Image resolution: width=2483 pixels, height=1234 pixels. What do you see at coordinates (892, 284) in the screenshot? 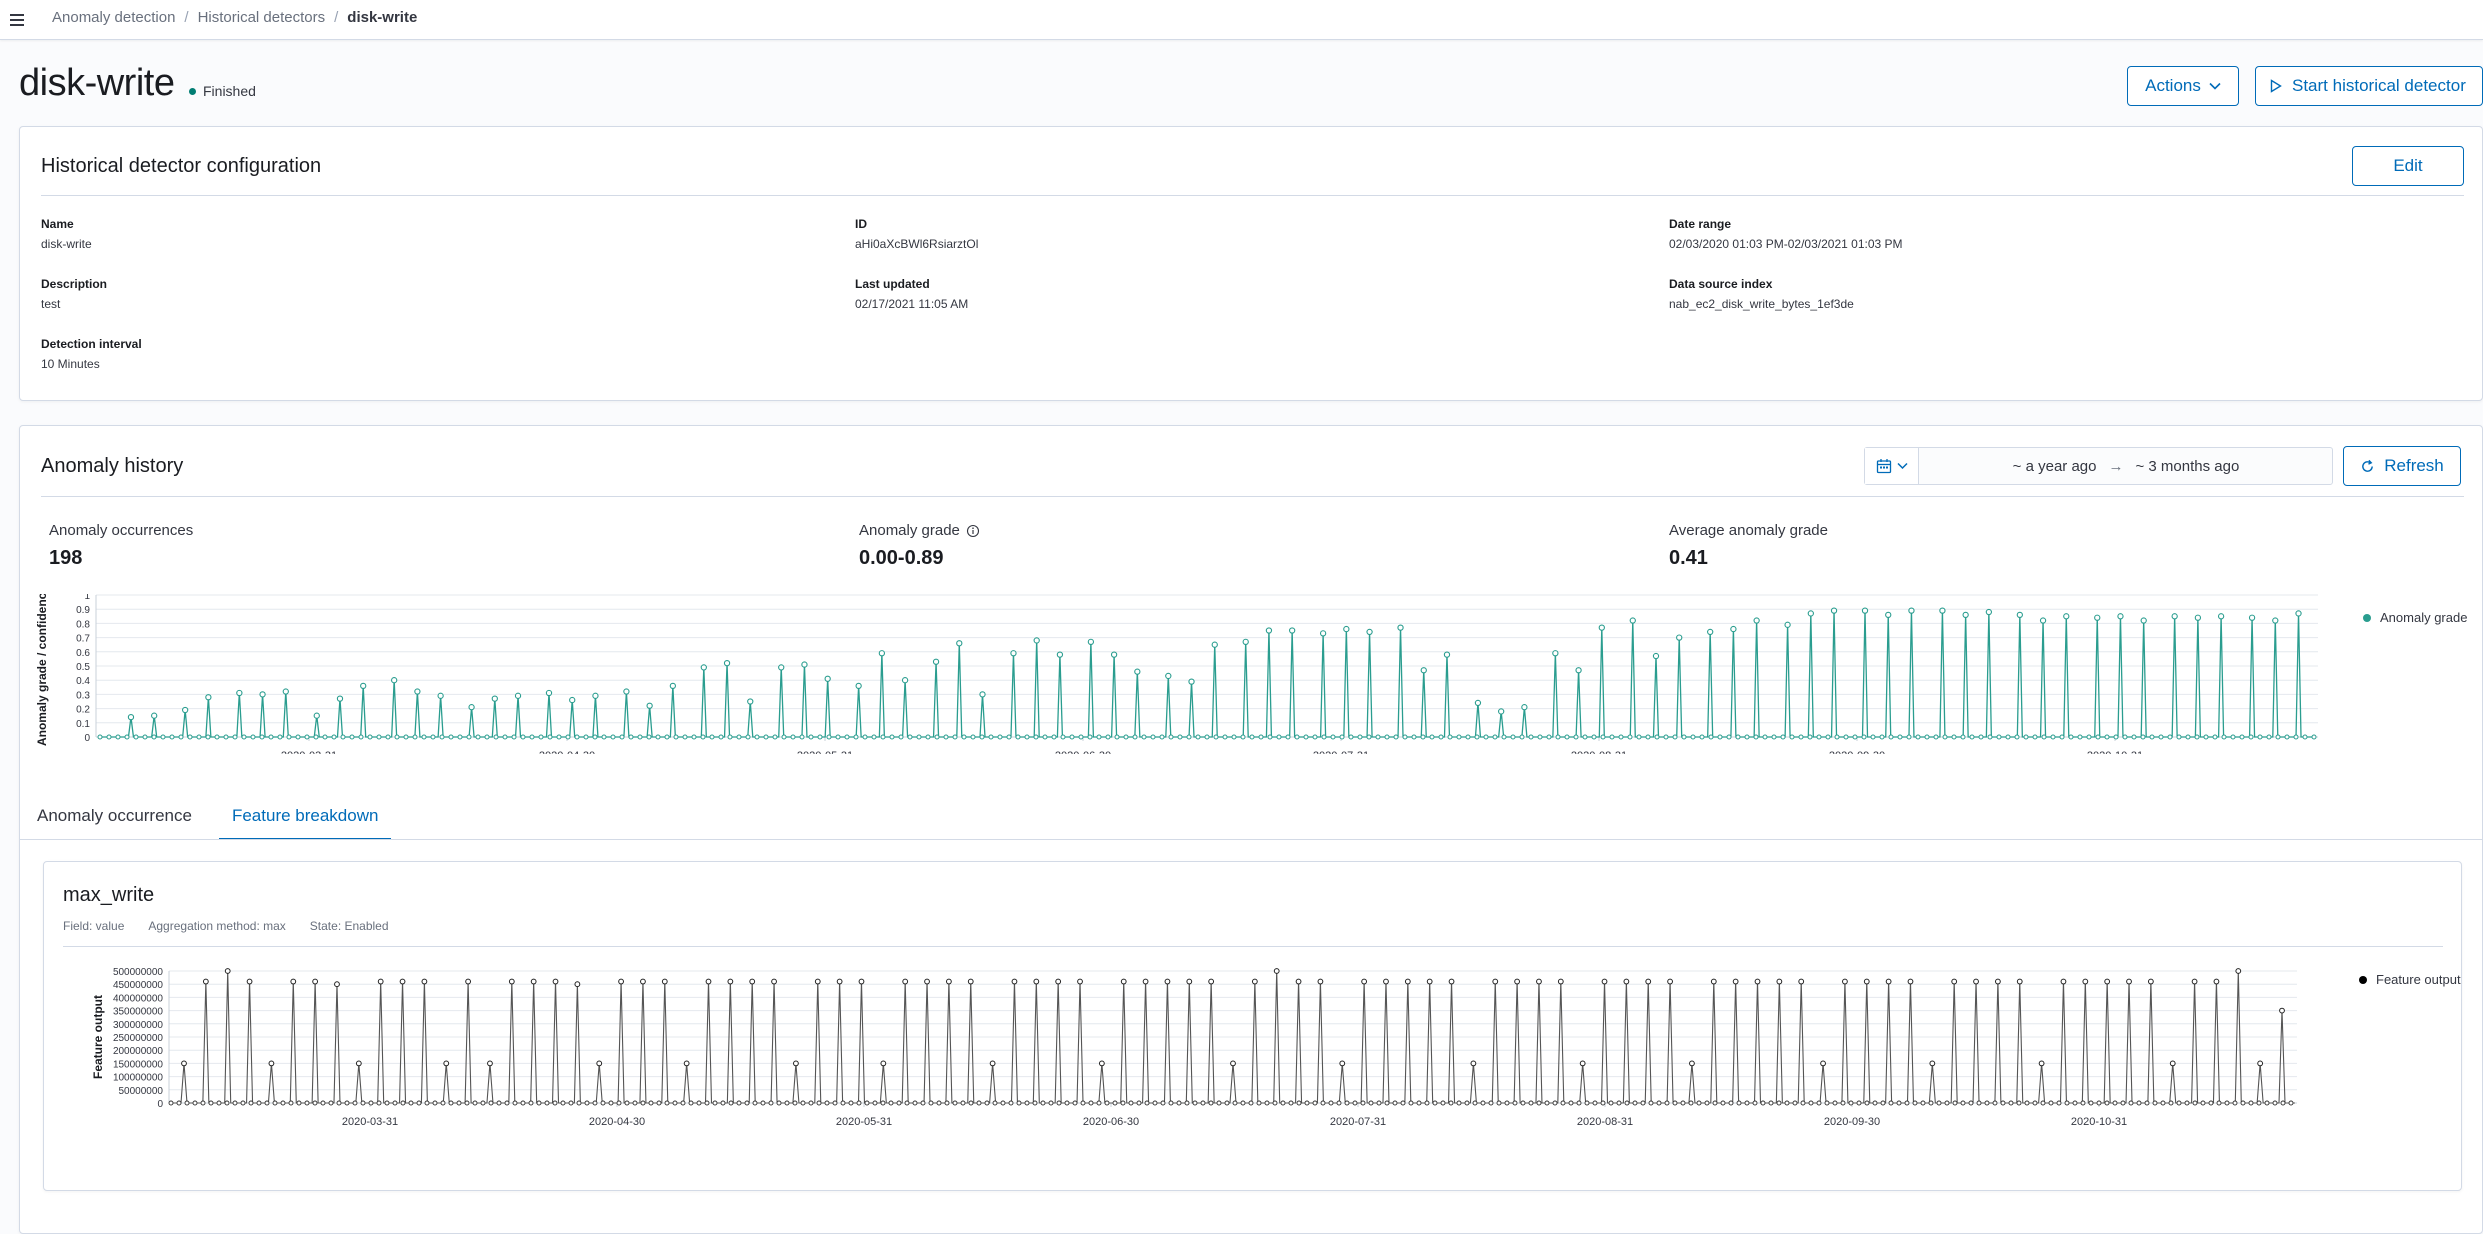
I see `last-updated-label: Last updated` at bounding box center [892, 284].